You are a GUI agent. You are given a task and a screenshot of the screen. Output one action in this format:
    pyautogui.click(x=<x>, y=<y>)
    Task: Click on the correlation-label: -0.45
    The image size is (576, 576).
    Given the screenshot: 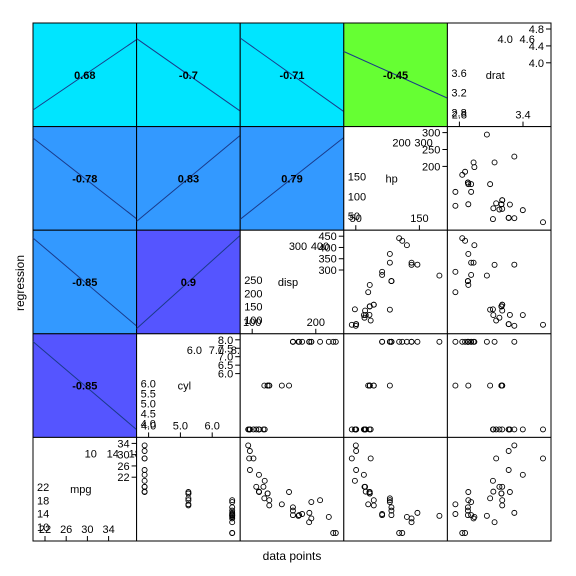 What is the action you would take?
    pyautogui.click(x=395, y=76)
    